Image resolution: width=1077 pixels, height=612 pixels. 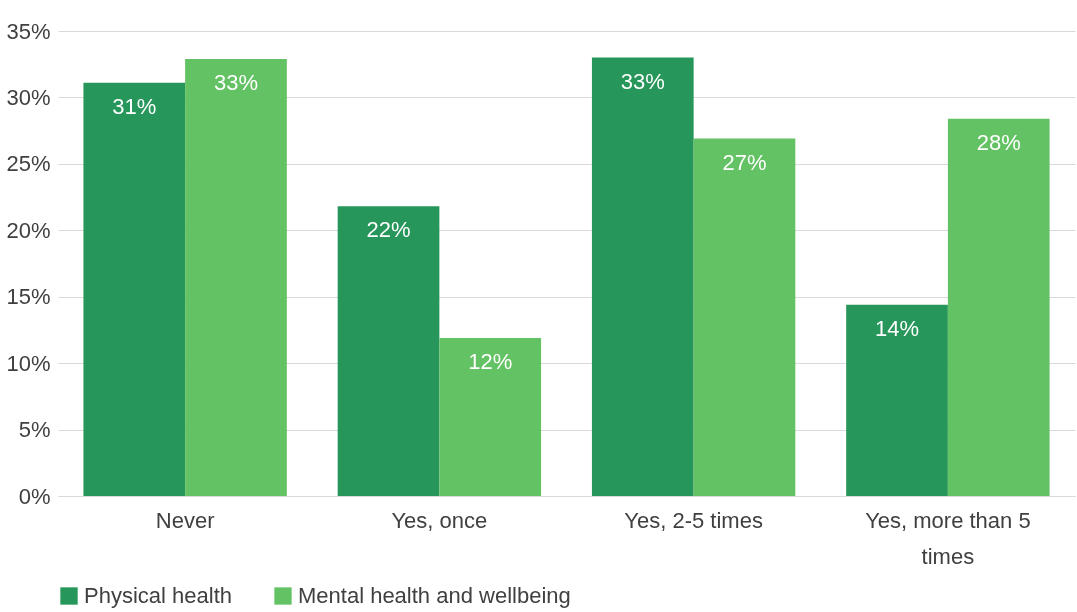 What do you see at coordinates (439, 520) in the screenshot?
I see `x-tick-label: Yes, once` at bounding box center [439, 520].